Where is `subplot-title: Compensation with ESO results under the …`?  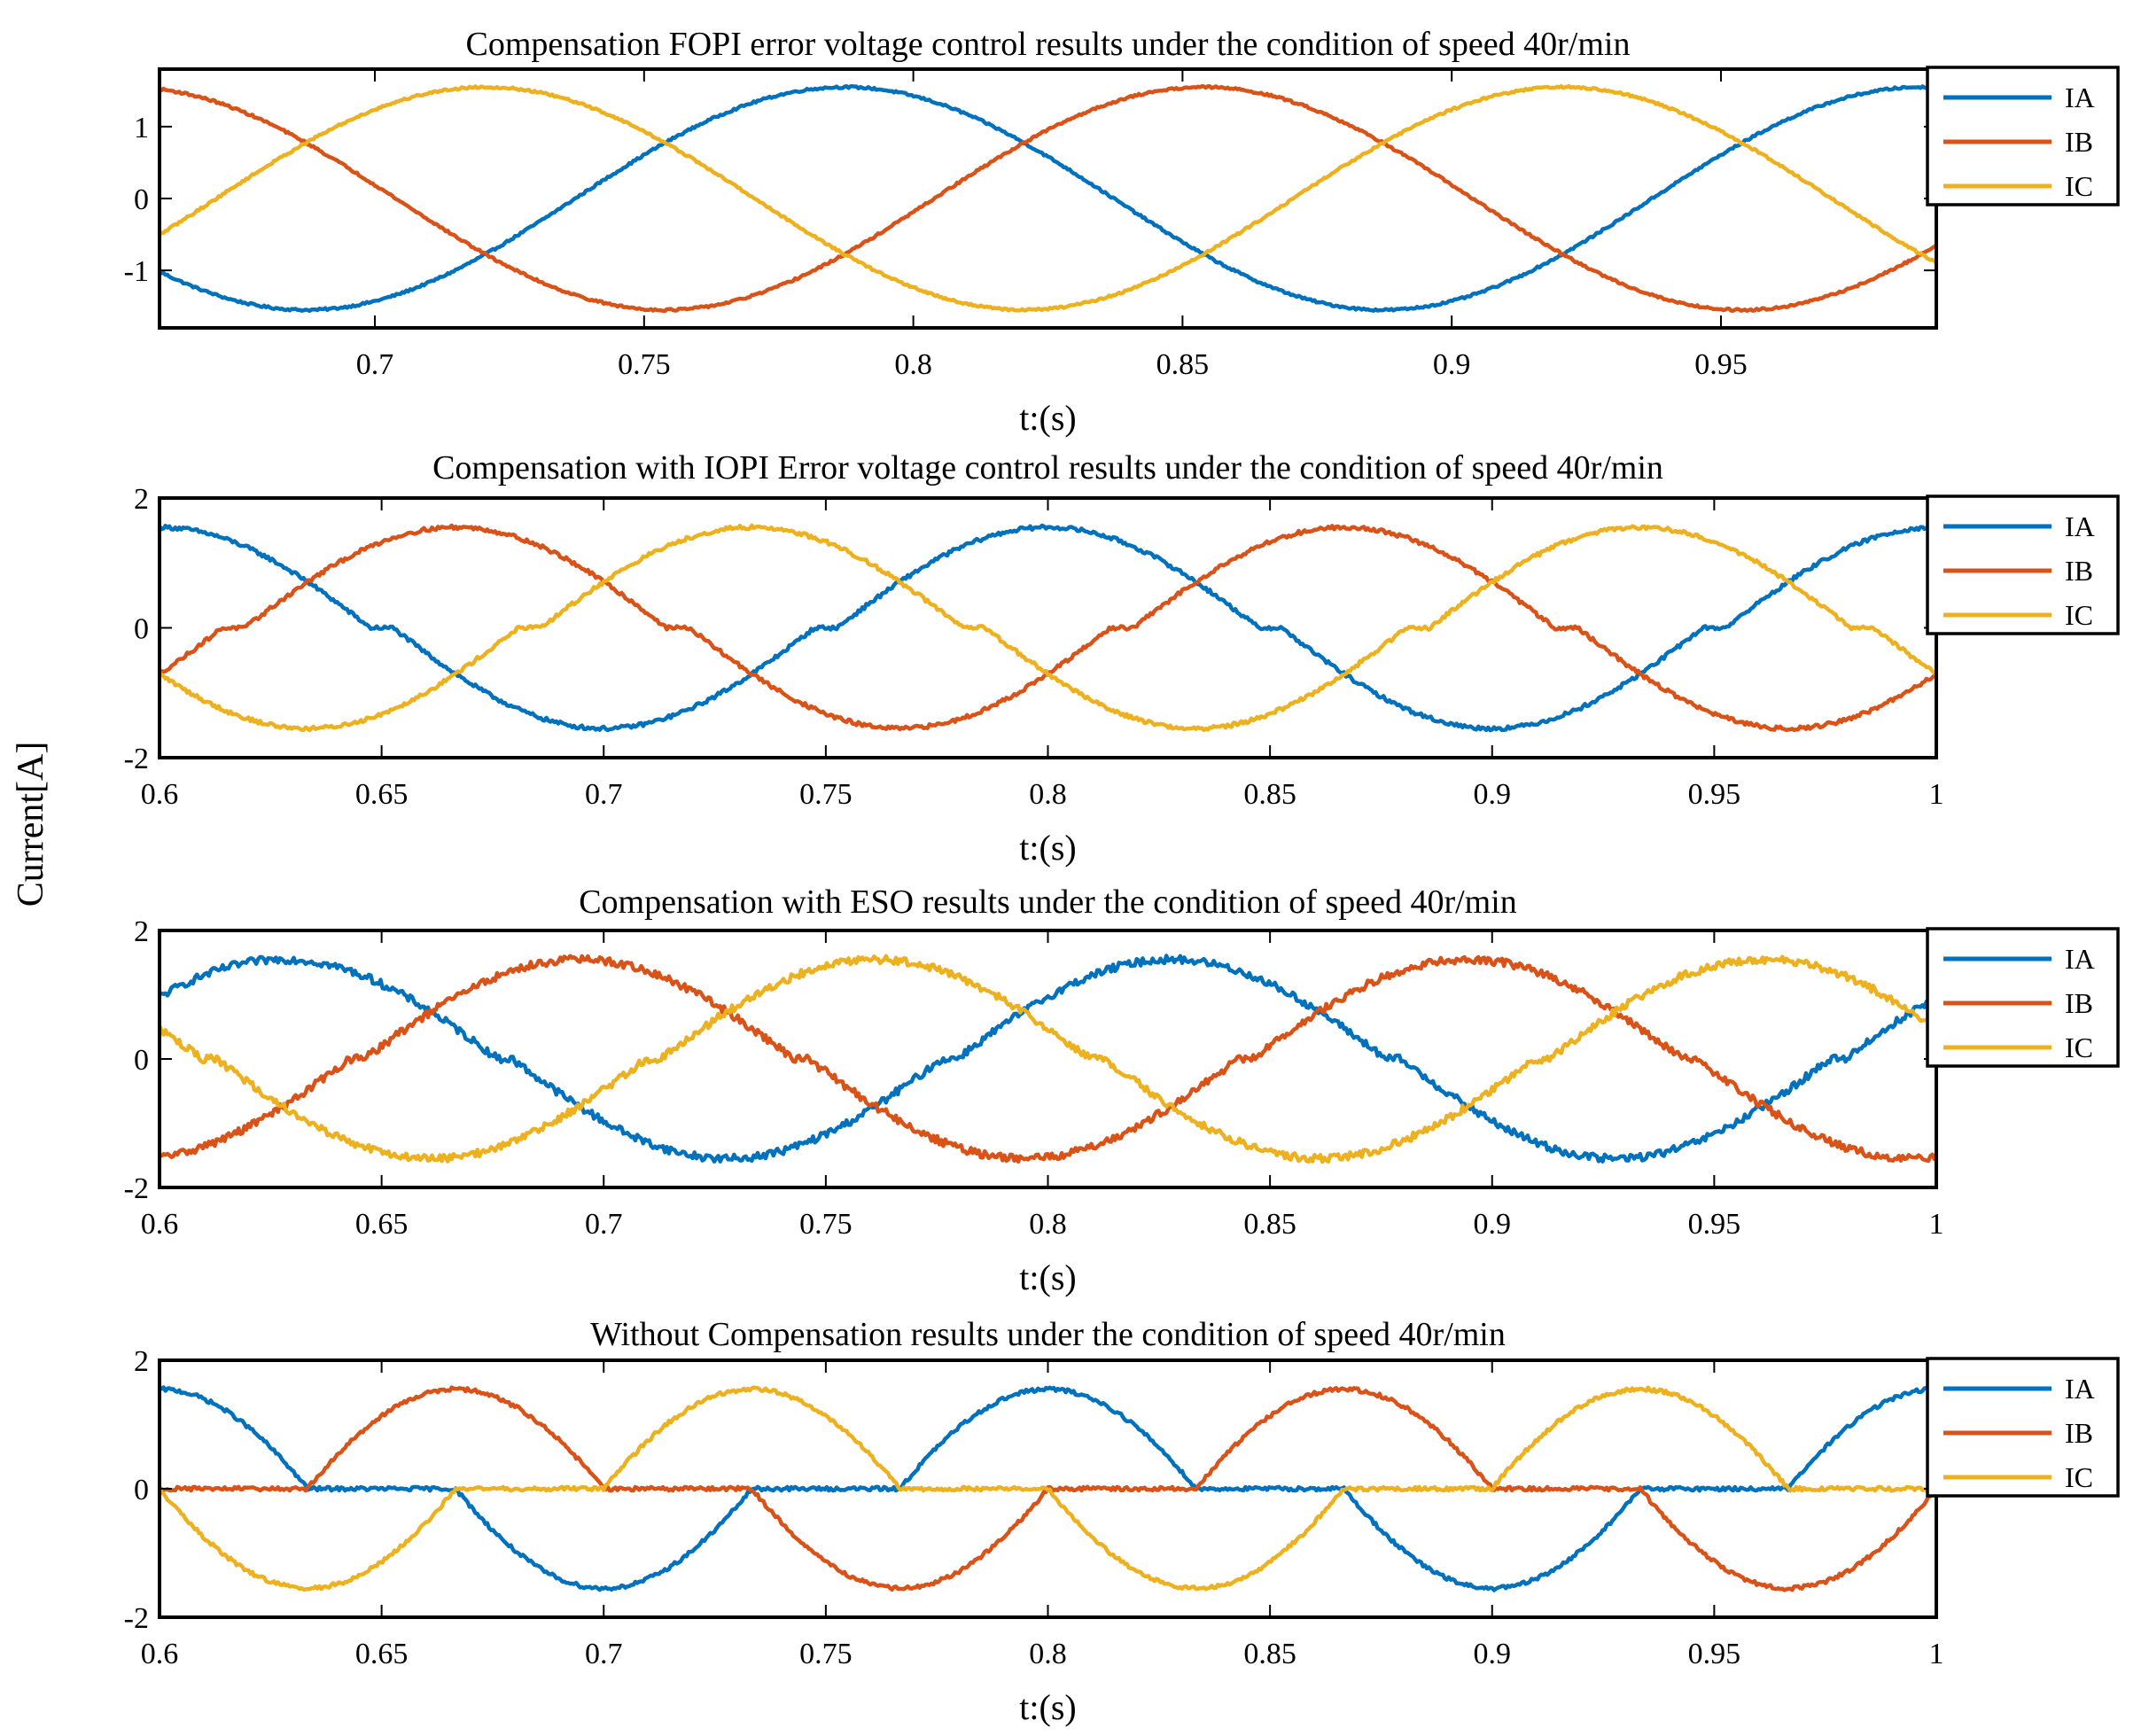
subplot-title: Compensation with ESO results under the … is located at coordinates (1048, 902).